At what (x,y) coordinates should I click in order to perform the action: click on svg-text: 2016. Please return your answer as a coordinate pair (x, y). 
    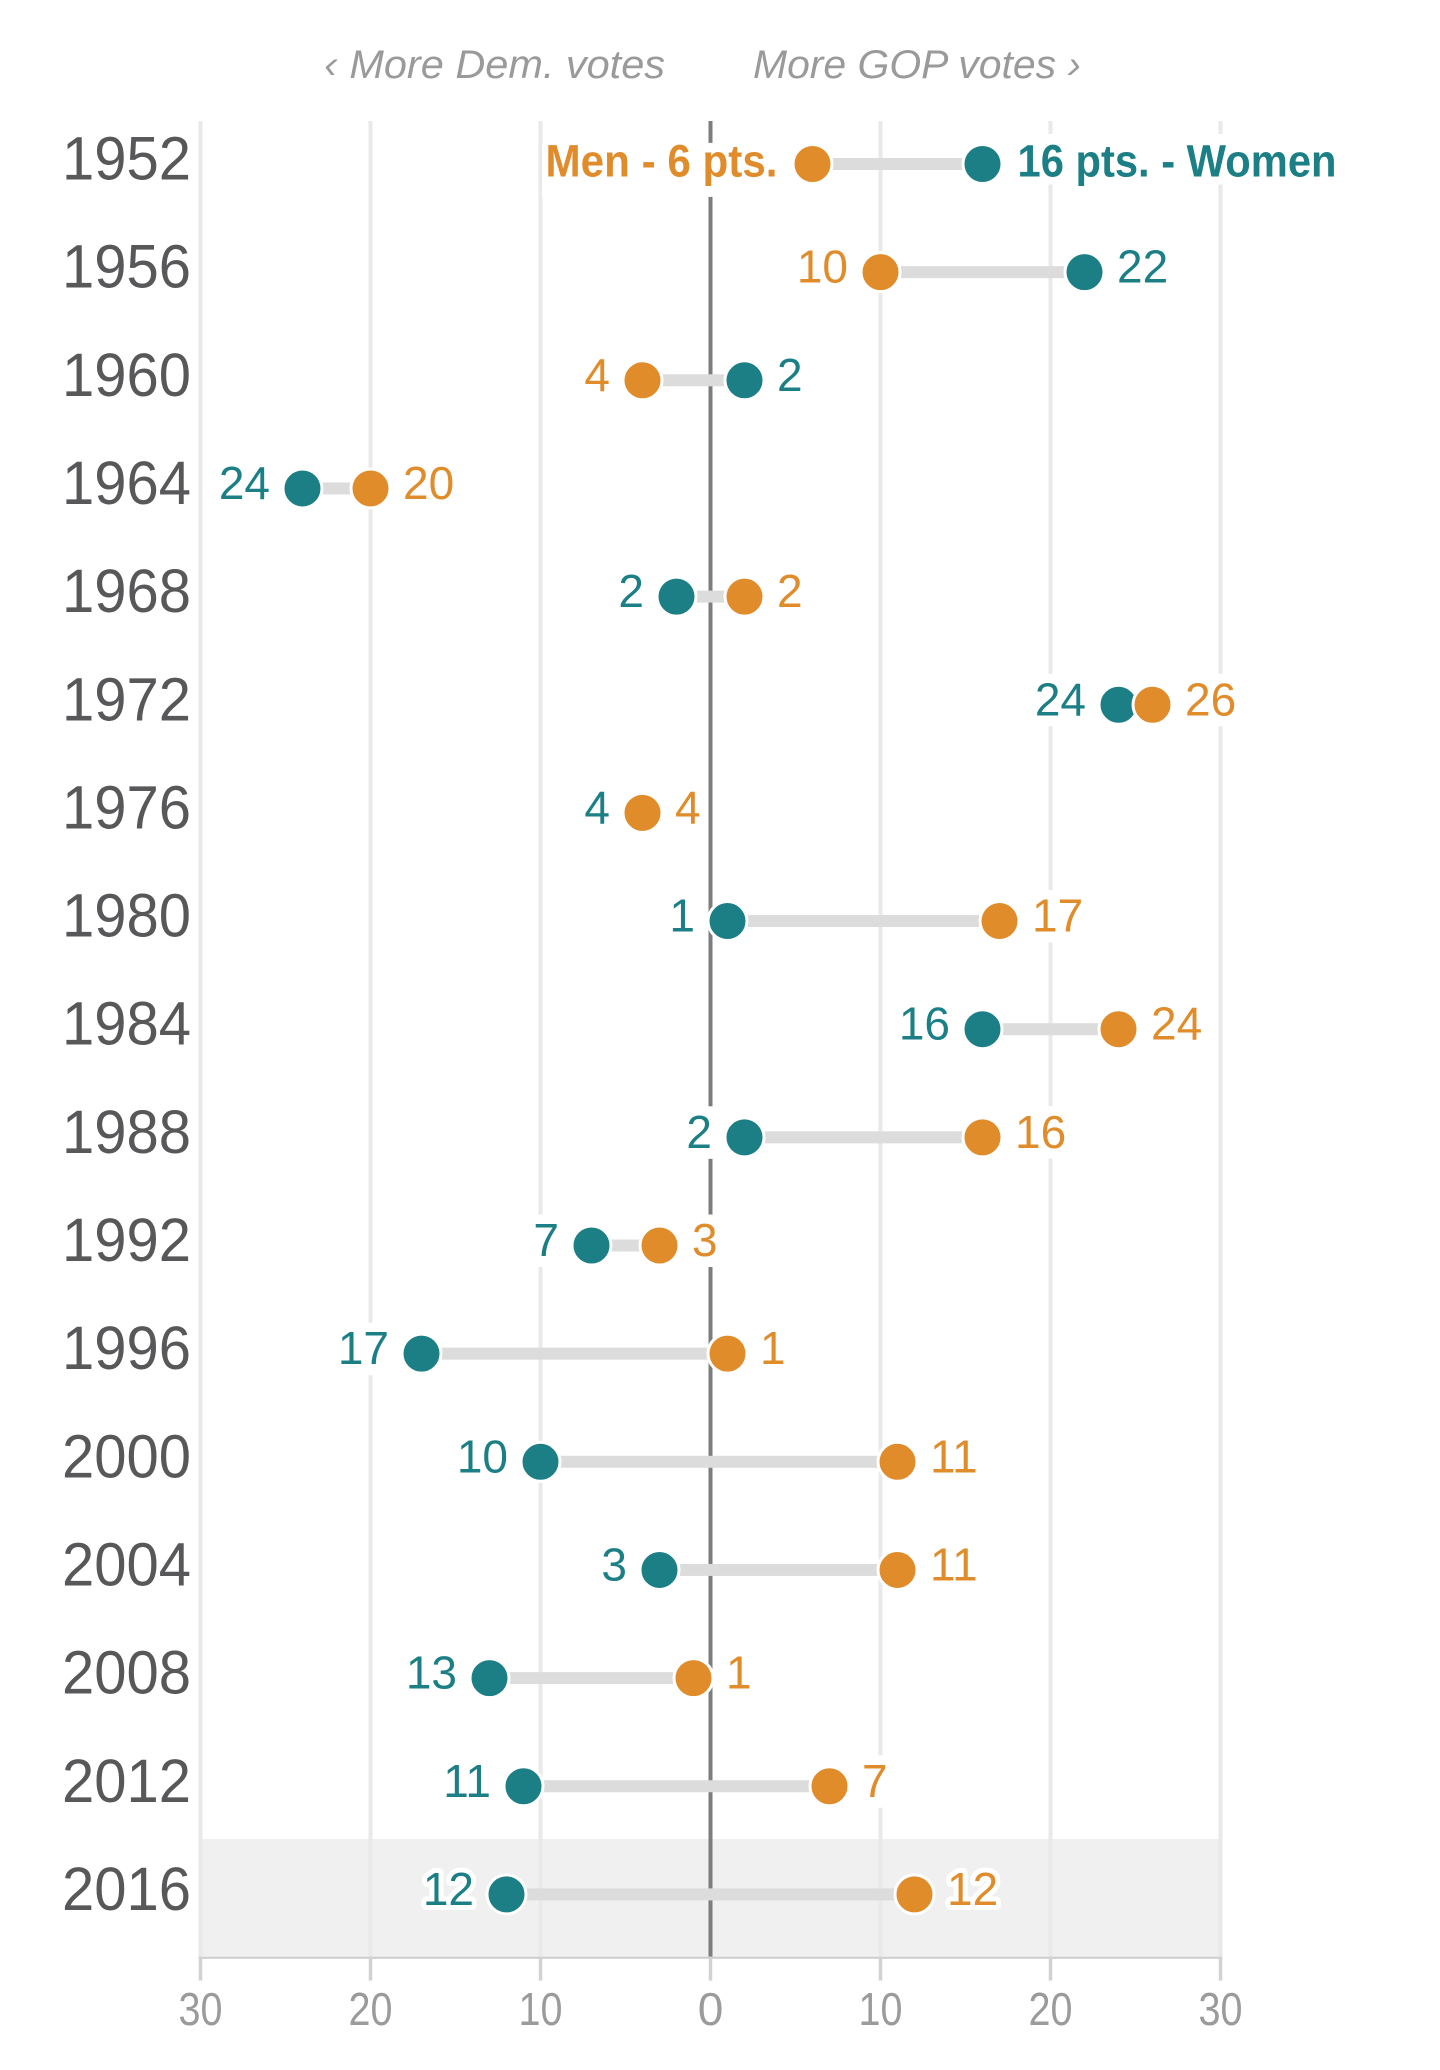
    Looking at the image, I should click on (126, 1889).